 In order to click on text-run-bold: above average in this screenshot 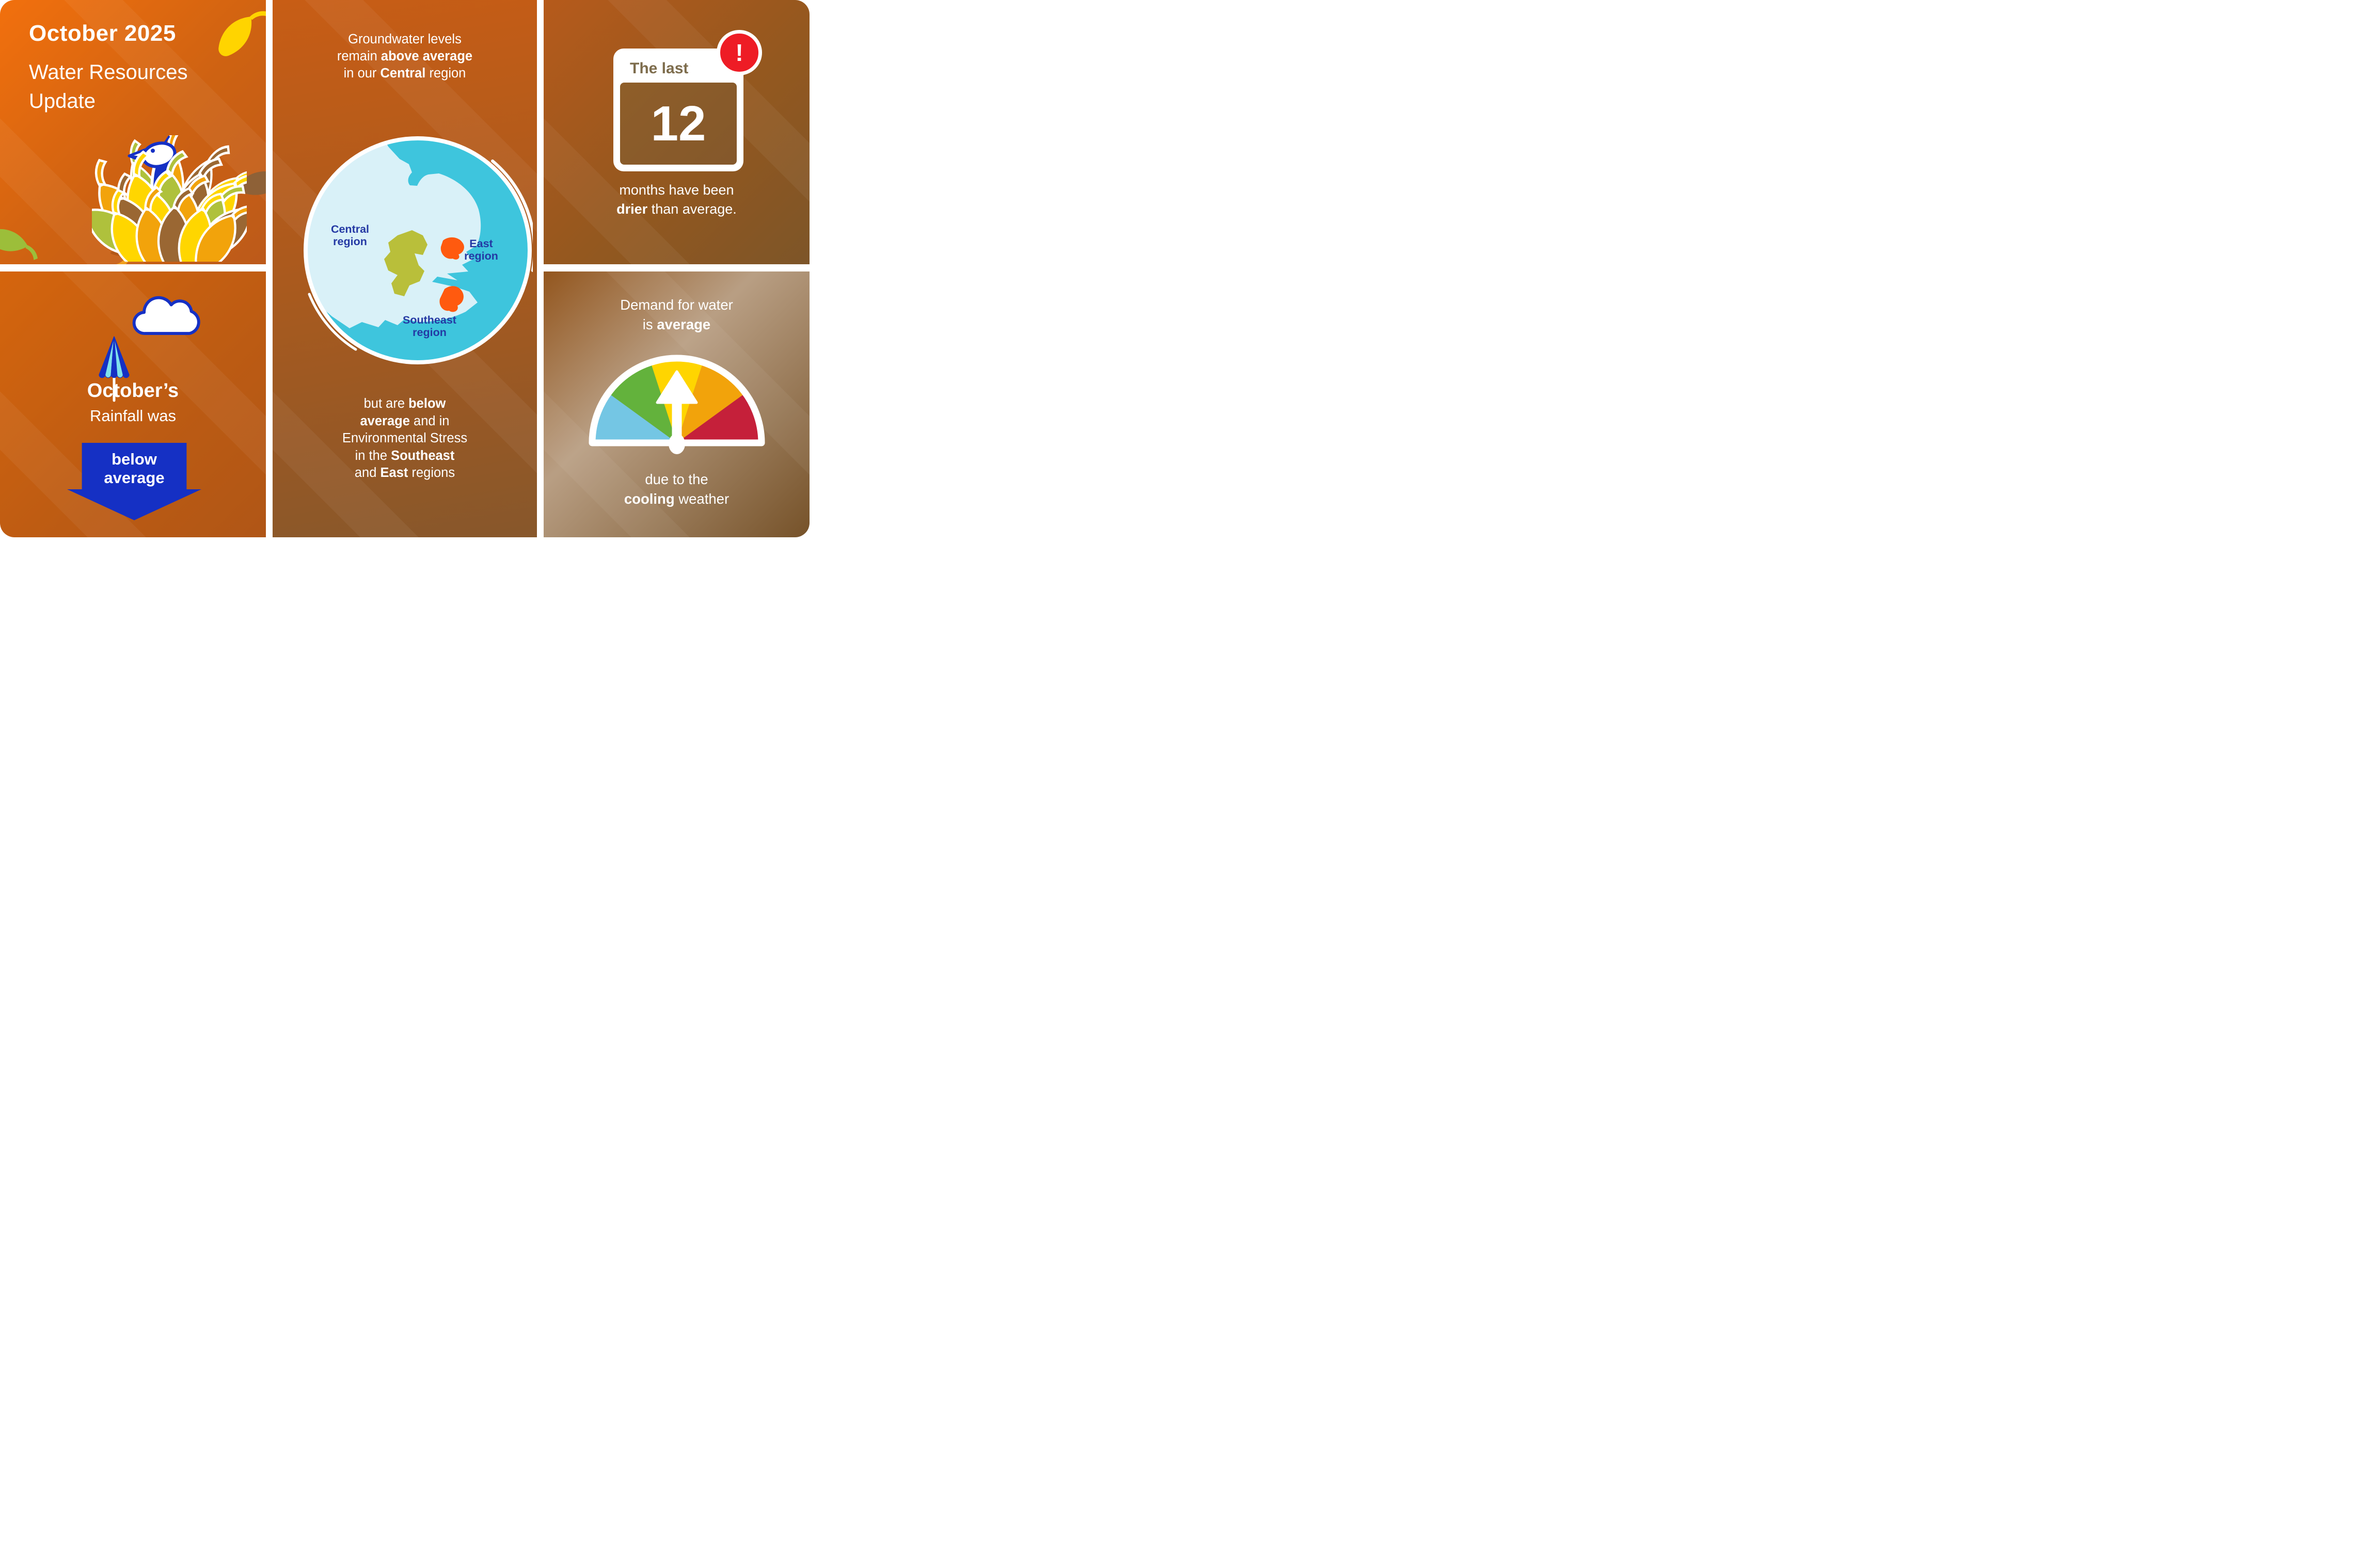, I will do `click(427, 56)`.